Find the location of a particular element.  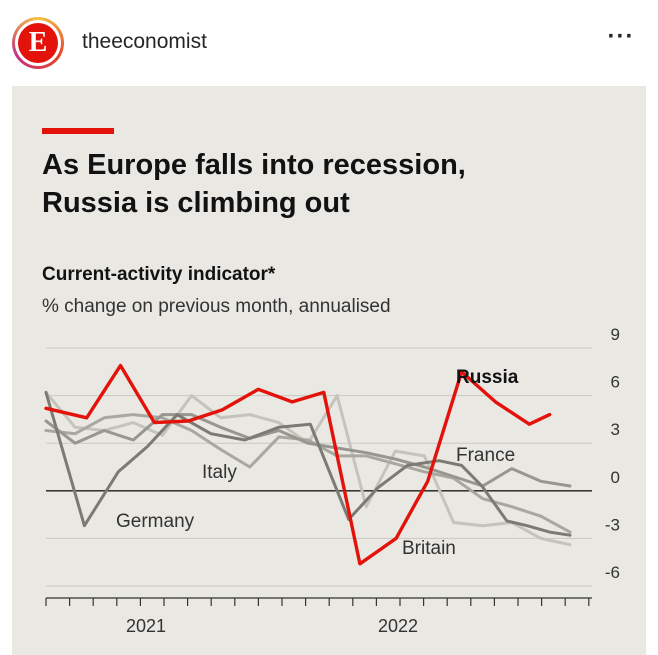

series-label-france: France is located at coordinates (485, 455).